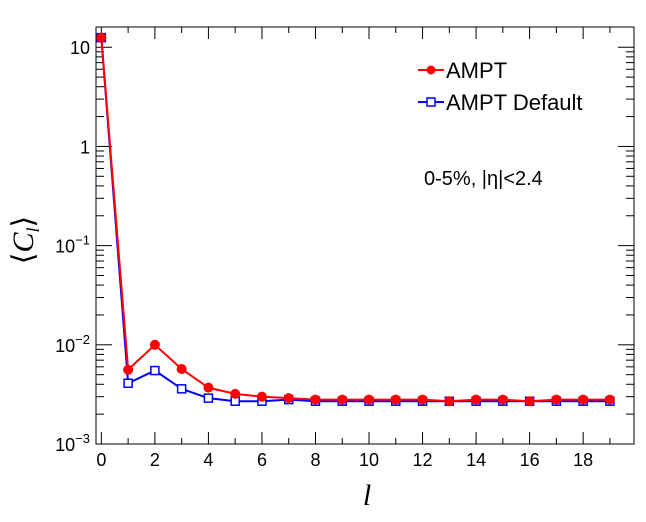 Image resolution: width=646 pixels, height=522 pixels. What do you see at coordinates (369, 460) in the screenshot?
I see `x-tick-label: 10` at bounding box center [369, 460].